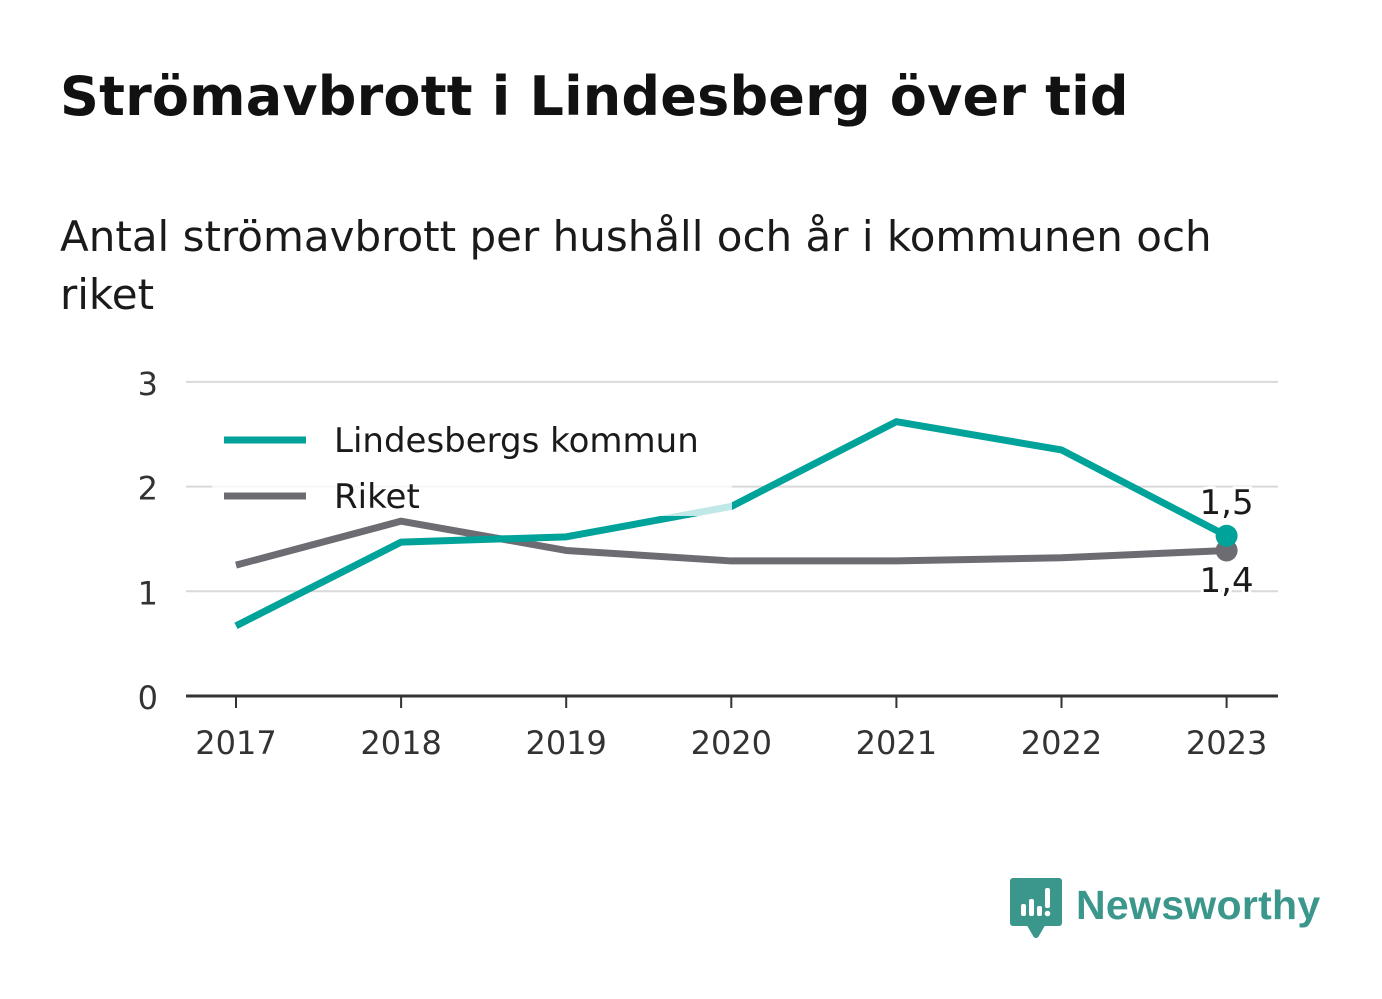  I want to click on y-tick-label: 1, so click(148, 593).